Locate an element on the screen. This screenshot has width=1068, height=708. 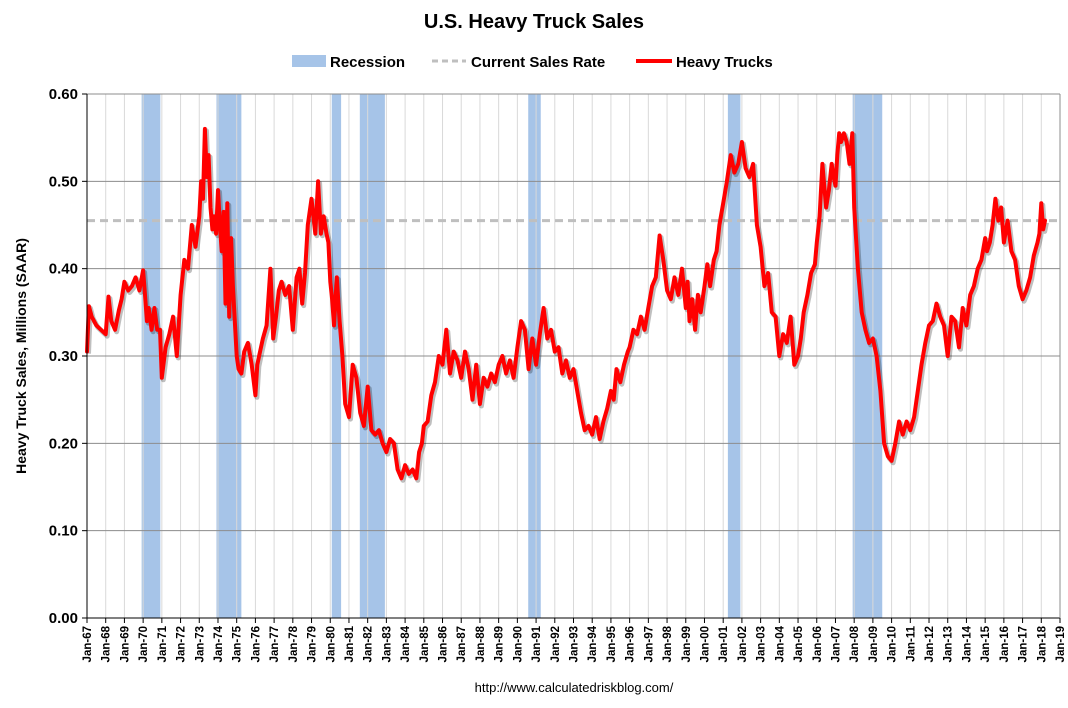
x-tick-label-15: Jan-82 is located at coordinates (369, 644).